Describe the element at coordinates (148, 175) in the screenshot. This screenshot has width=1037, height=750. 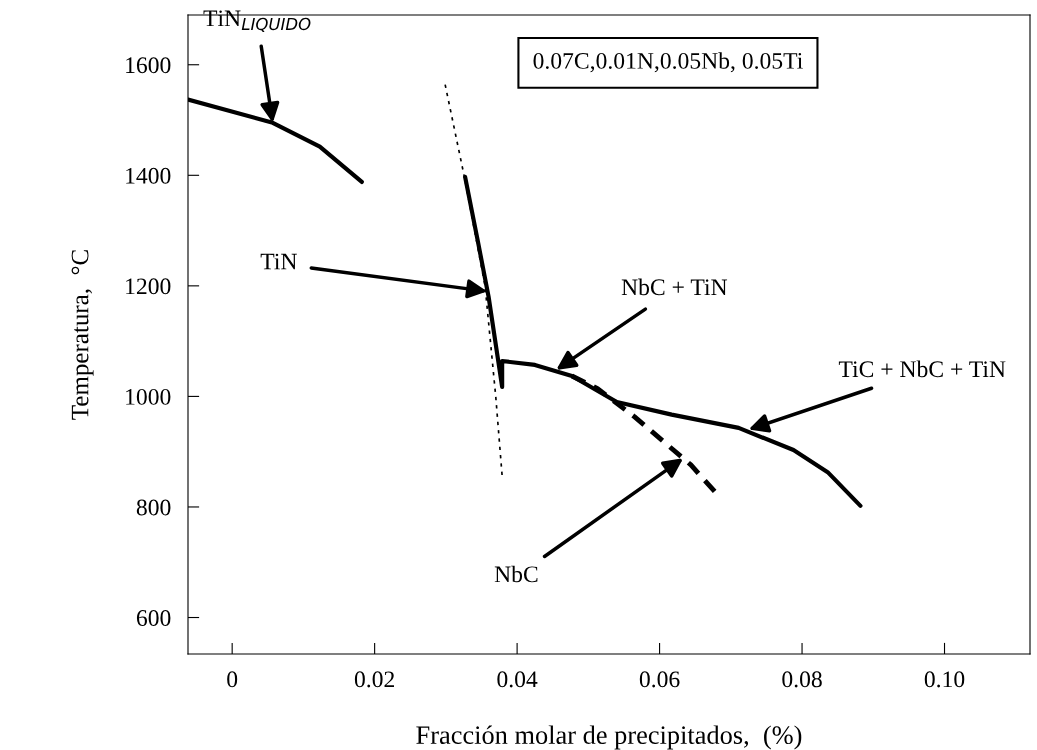
I see `y-tick-label: 1400` at that location.